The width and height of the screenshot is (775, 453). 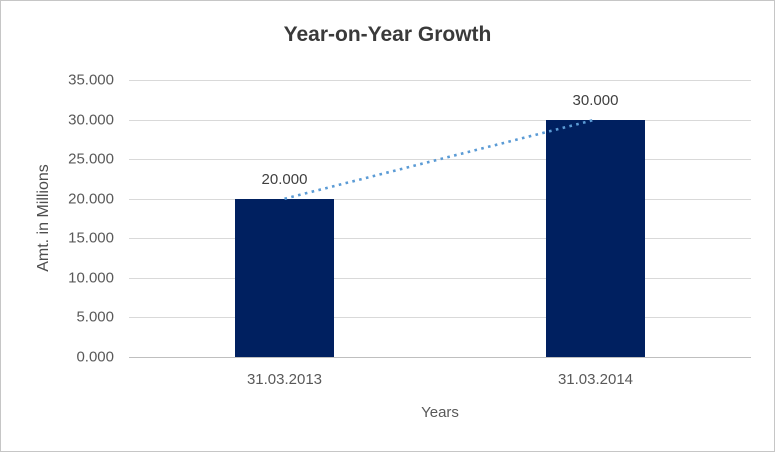 What do you see at coordinates (284, 179) in the screenshot?
I see `data-label: 20.000` at bounding box center [284, 179].